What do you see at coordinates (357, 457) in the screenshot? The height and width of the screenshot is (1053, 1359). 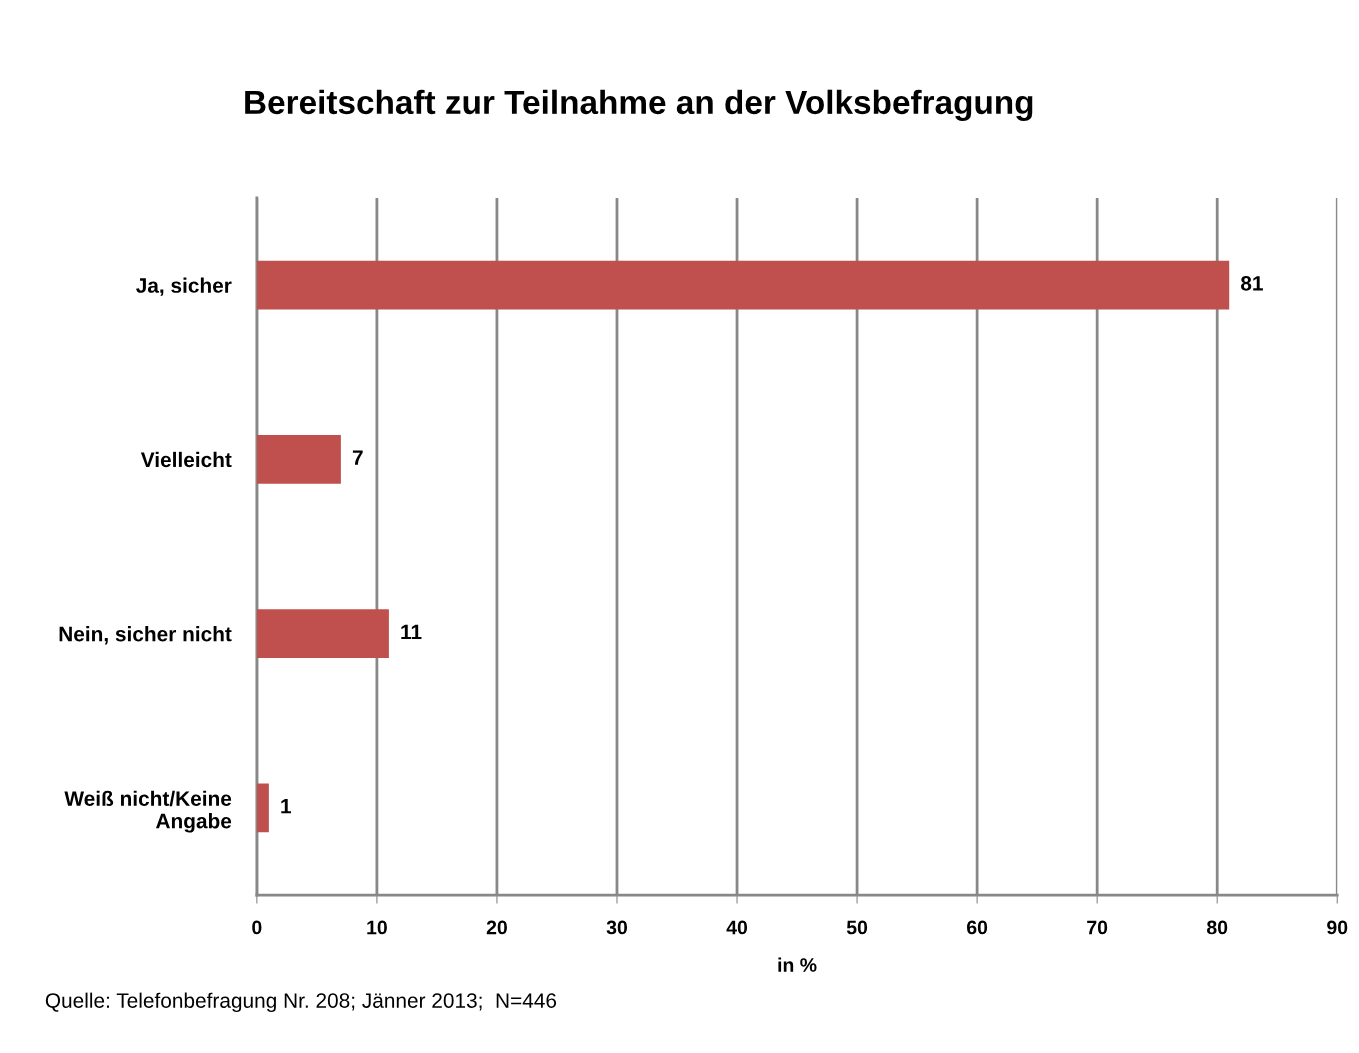 I see `data-label: 7` at bounding box center [357, 457].